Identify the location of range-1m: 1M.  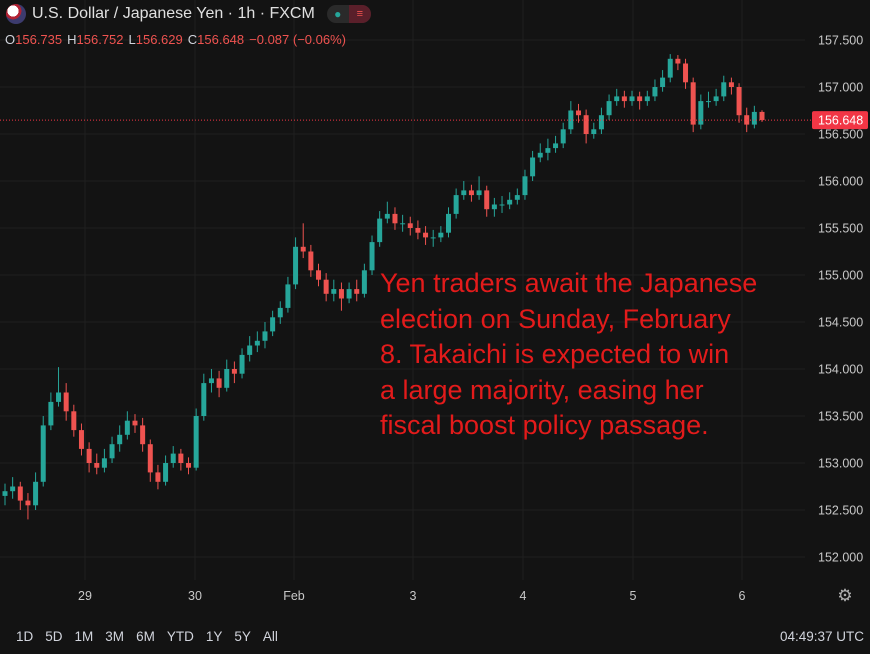
(84, 636).